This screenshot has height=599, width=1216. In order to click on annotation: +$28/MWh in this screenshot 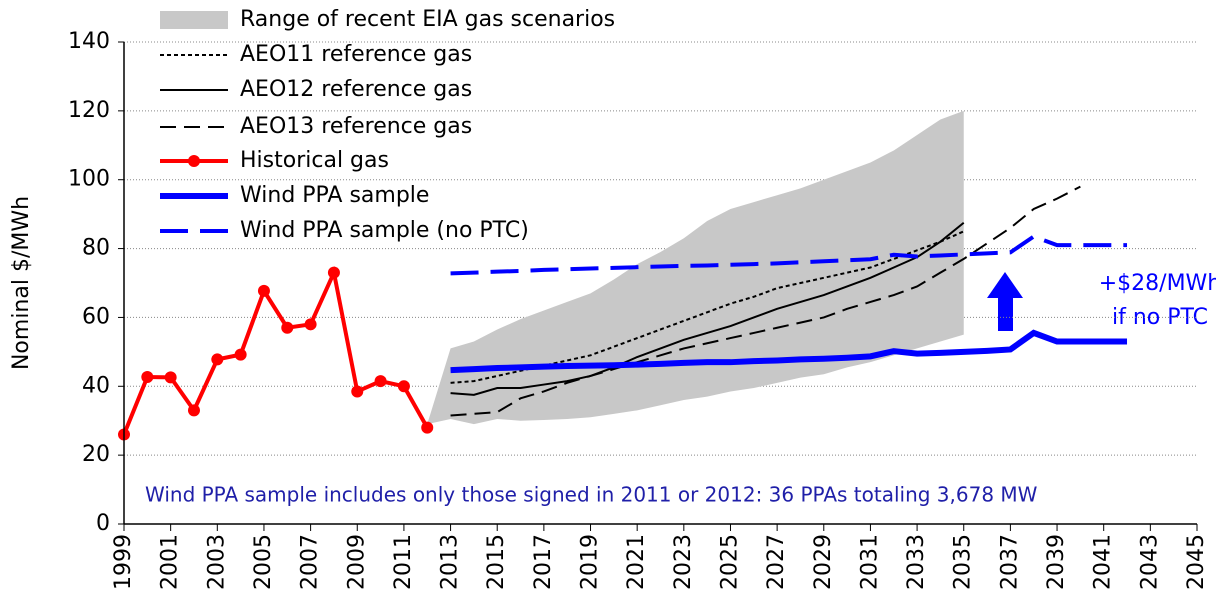, I will do `click(1157, 283)`.